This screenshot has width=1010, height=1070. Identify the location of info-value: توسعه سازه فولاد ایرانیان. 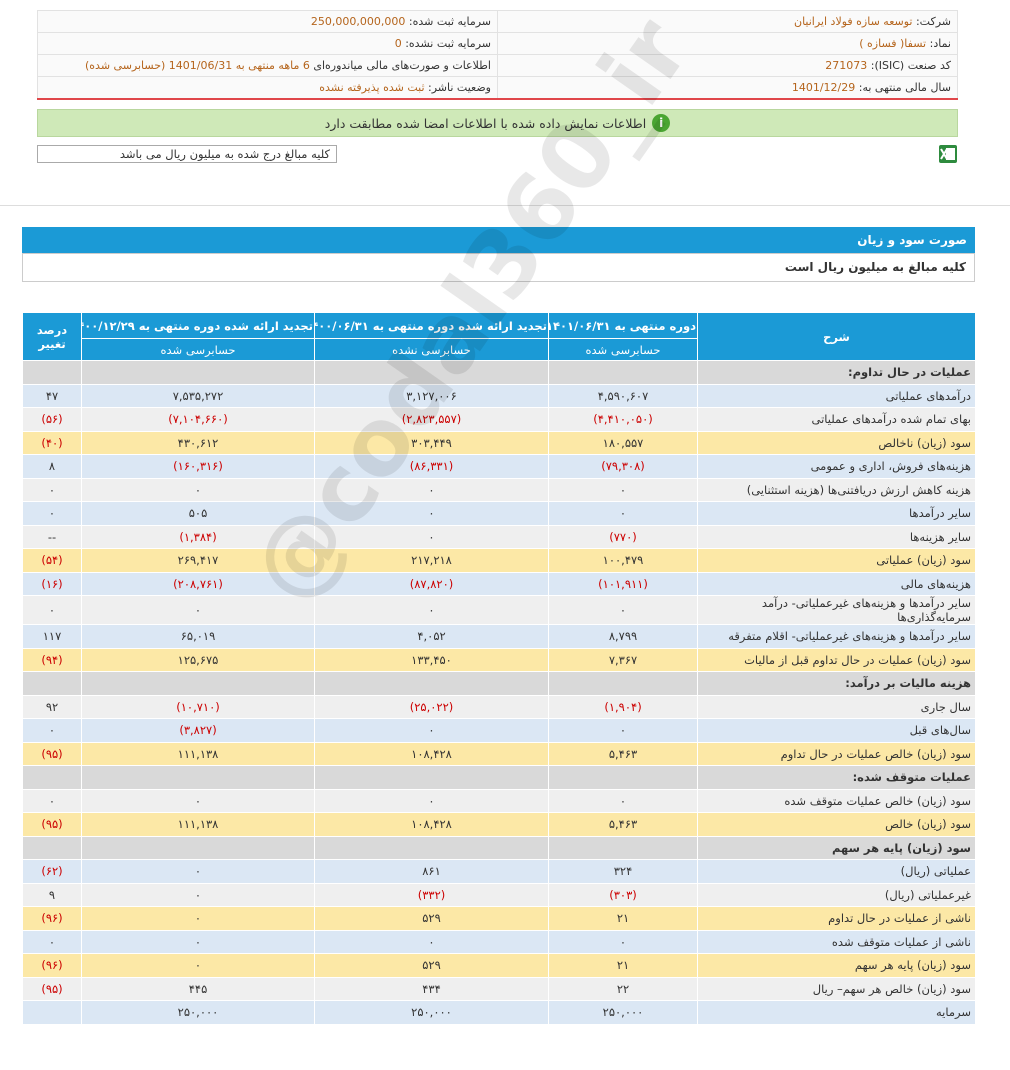
(853, 21).